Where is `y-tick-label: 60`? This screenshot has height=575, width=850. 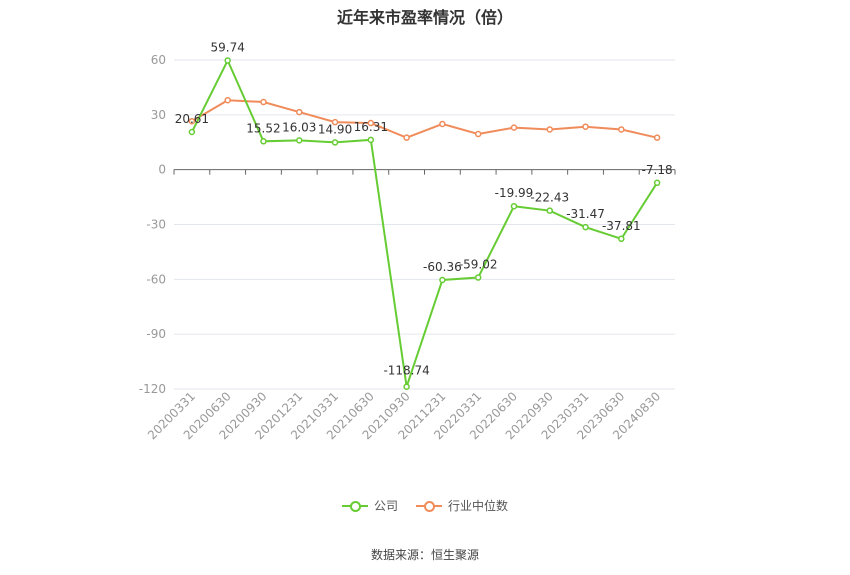
y-tick-label: 60 is located at coordinates (158, 60).